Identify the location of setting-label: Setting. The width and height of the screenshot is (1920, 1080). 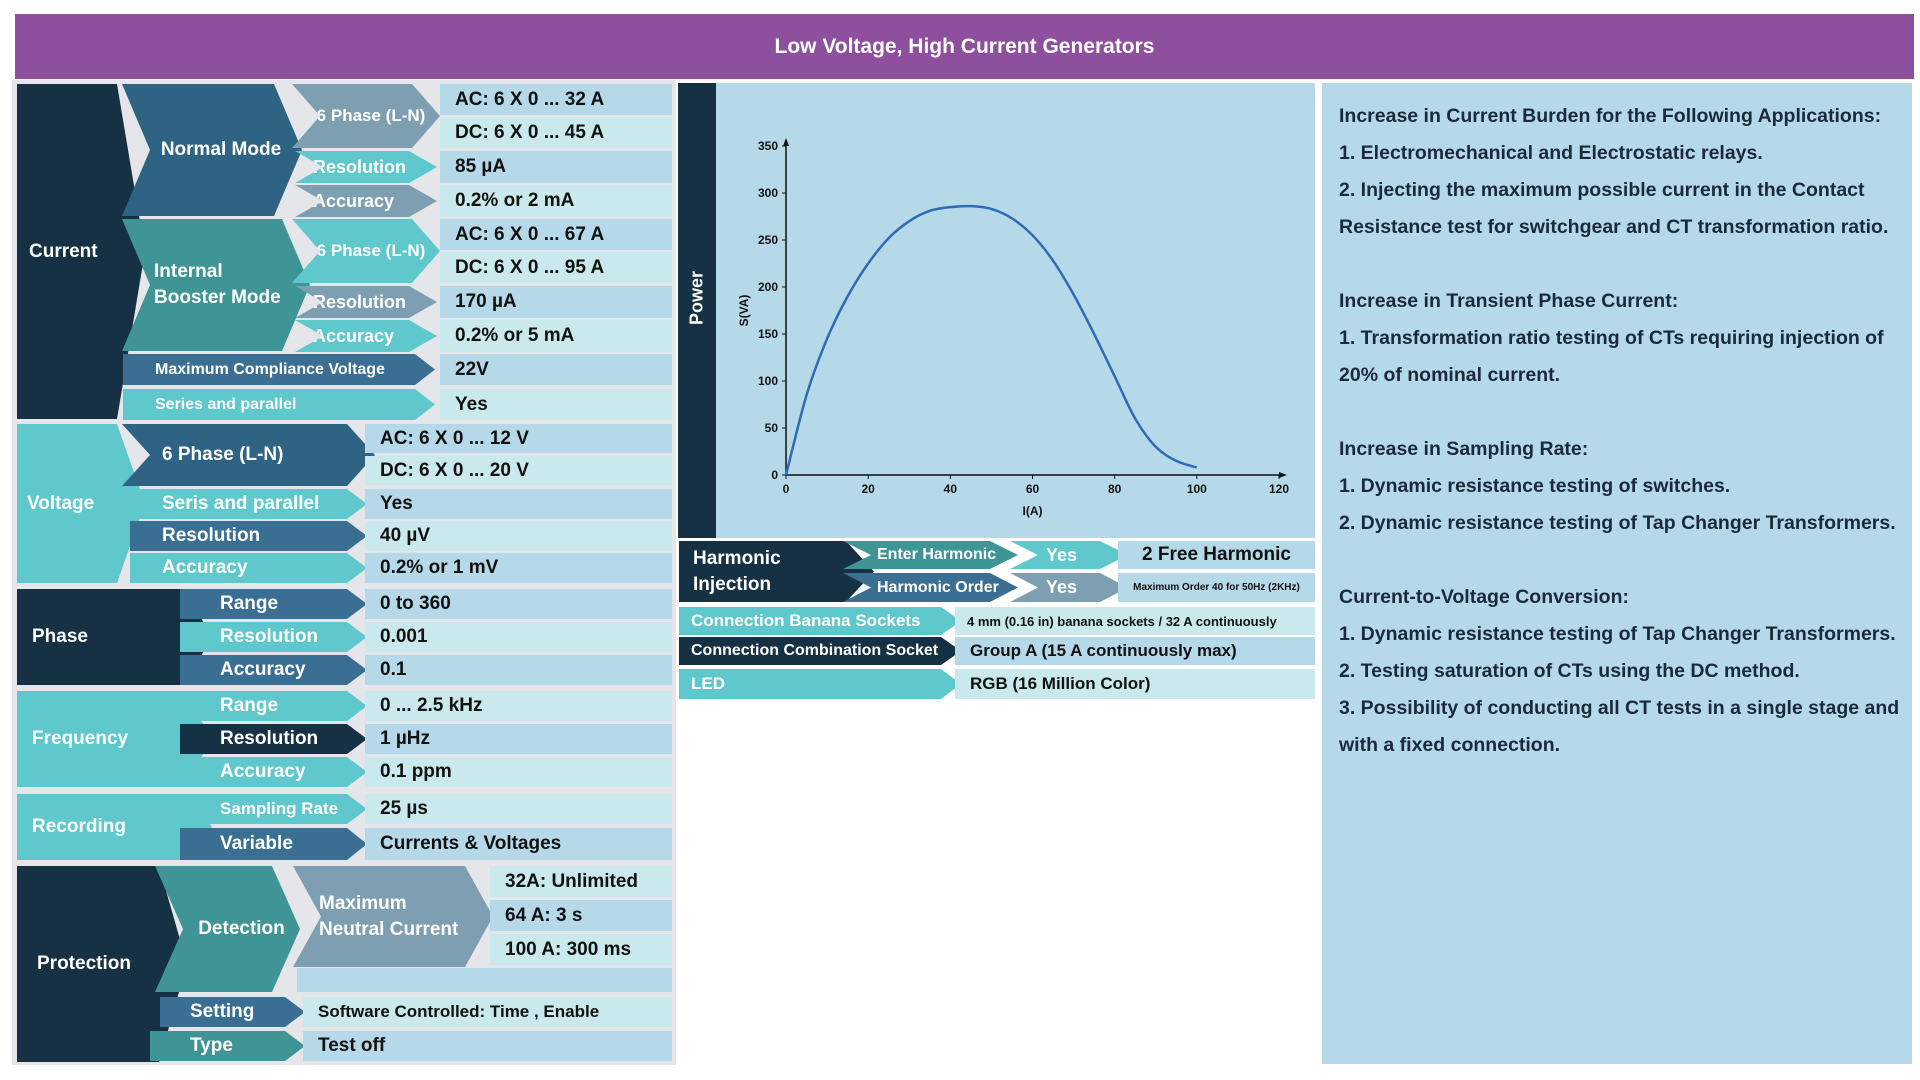
(232, 1012).